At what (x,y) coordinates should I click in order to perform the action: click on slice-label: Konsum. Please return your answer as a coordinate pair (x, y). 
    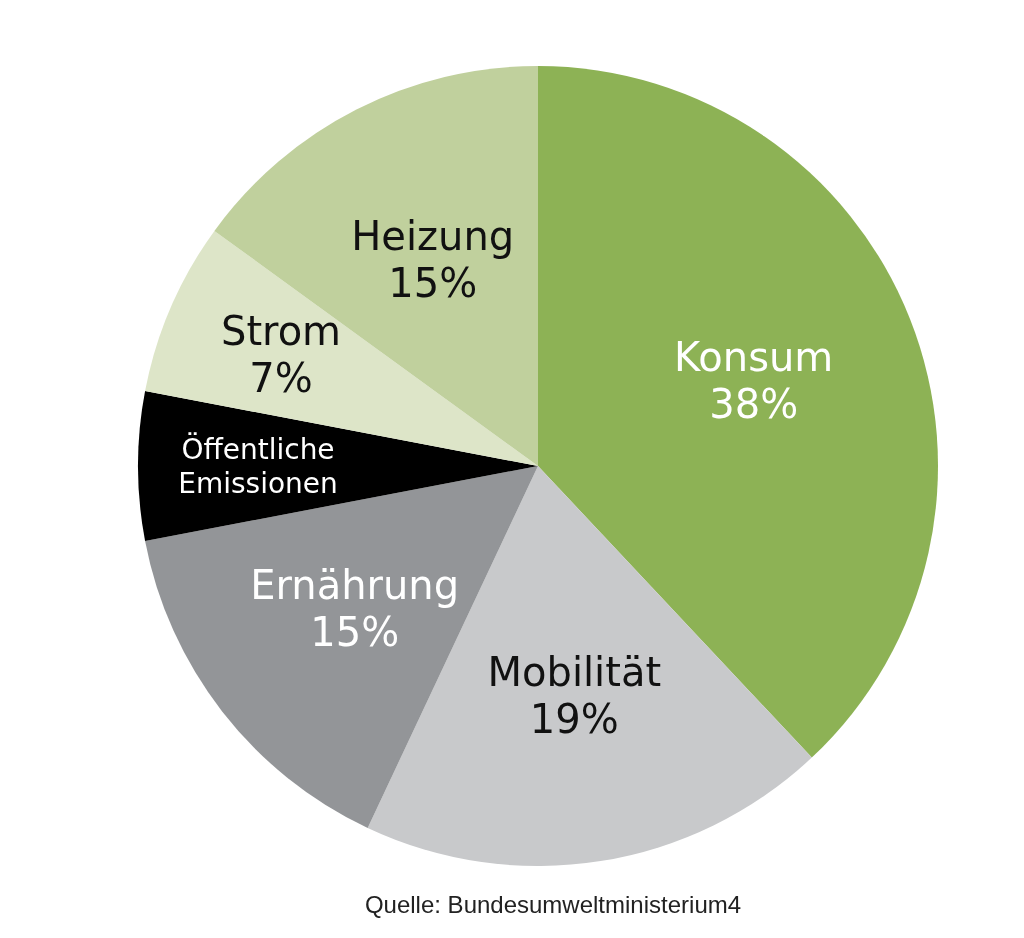
    Looking at the image, I should click on (754, 357).